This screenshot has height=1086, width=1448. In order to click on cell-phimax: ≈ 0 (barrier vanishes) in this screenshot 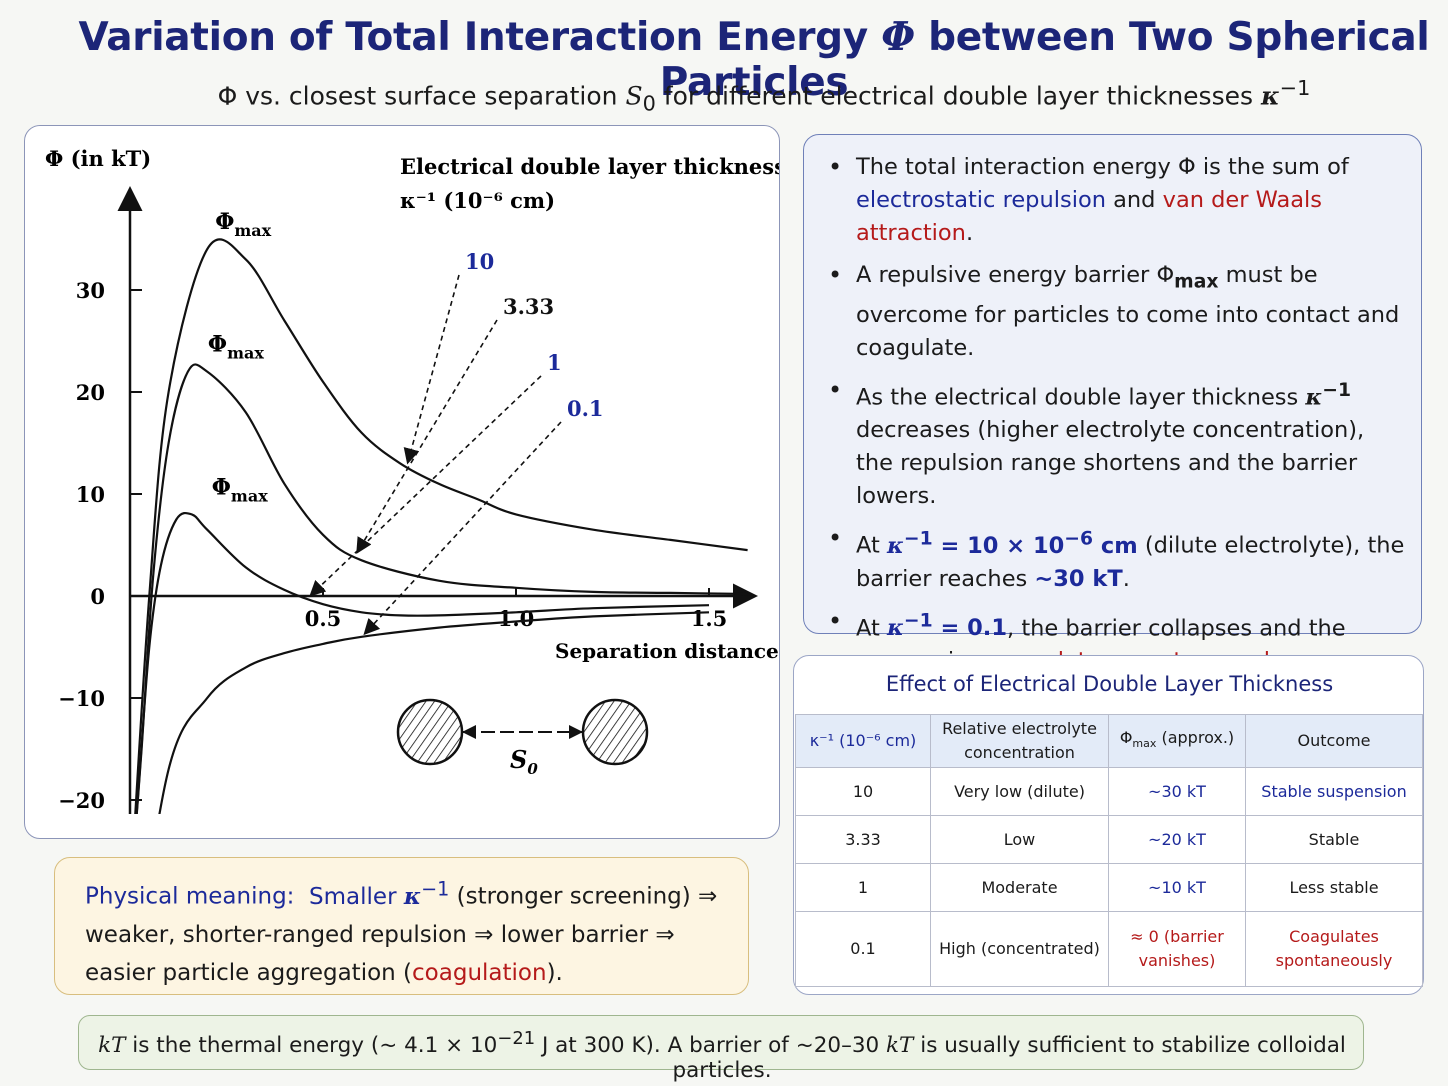, I will do `click(1177, 949)`.